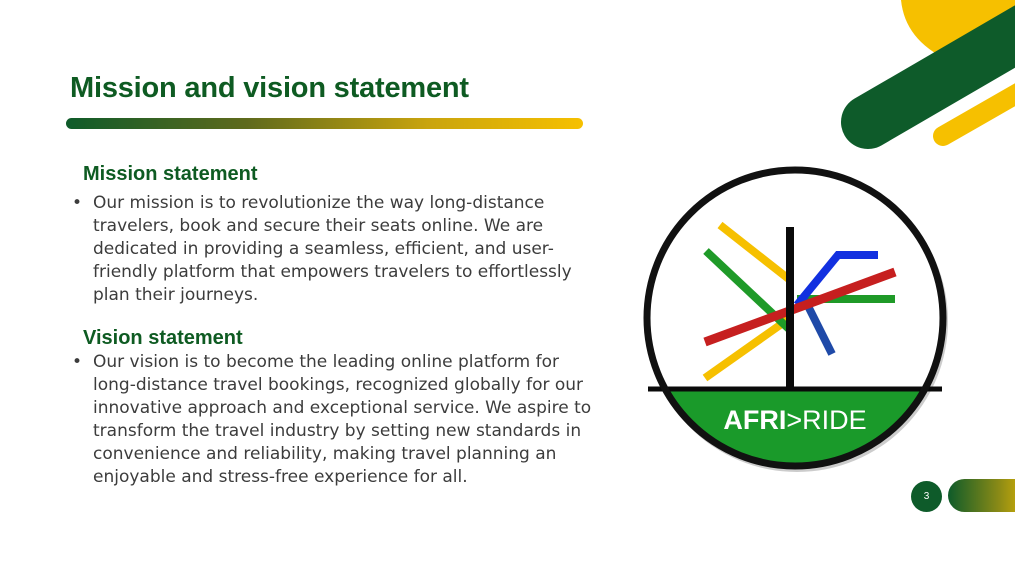 The image size is (1015, 561). I want to click on title-underline-bar, so click(324, 123).